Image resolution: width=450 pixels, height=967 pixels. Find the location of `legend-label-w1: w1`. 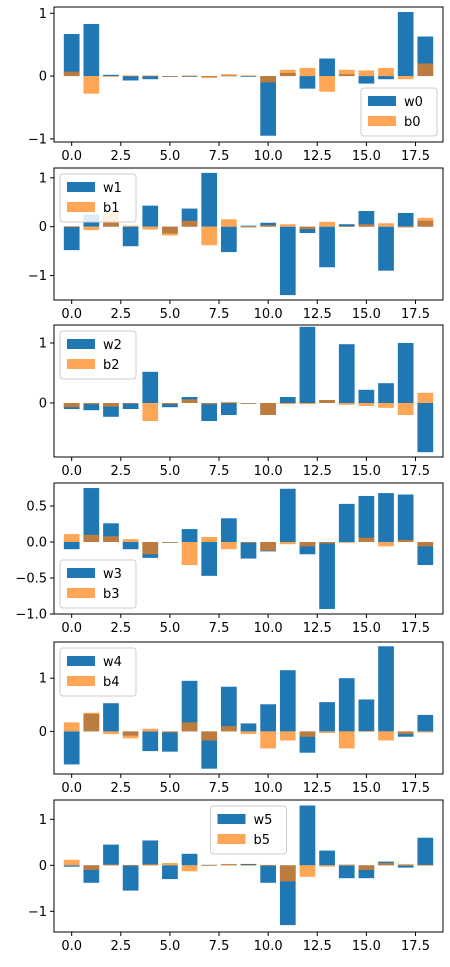

legend-label-w1: w1 is located at coordinates (112, 188).